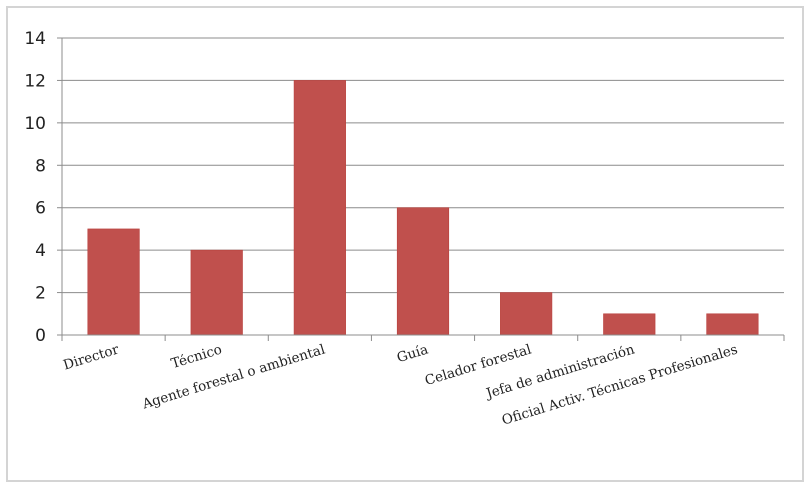 This screenshot has width=812, height=490. I want to click on y-tick-label: 2, so click(40, 294).